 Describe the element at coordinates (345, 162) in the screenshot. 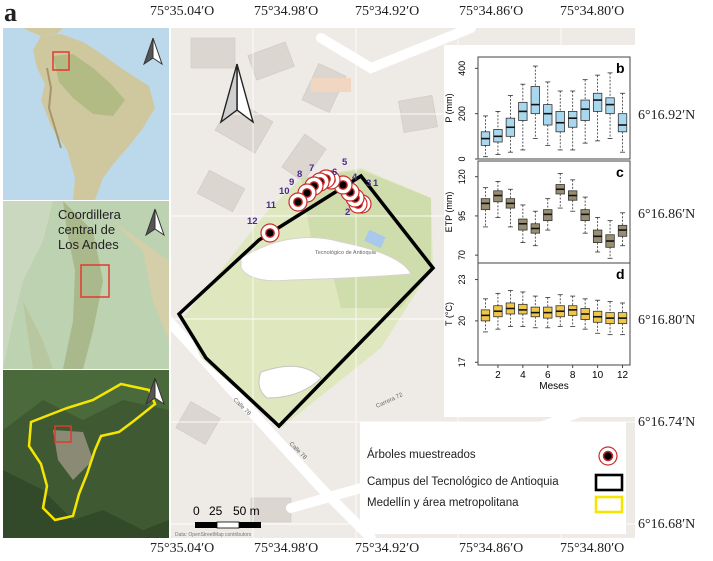

I see `tree-number-label: 5` at that location.